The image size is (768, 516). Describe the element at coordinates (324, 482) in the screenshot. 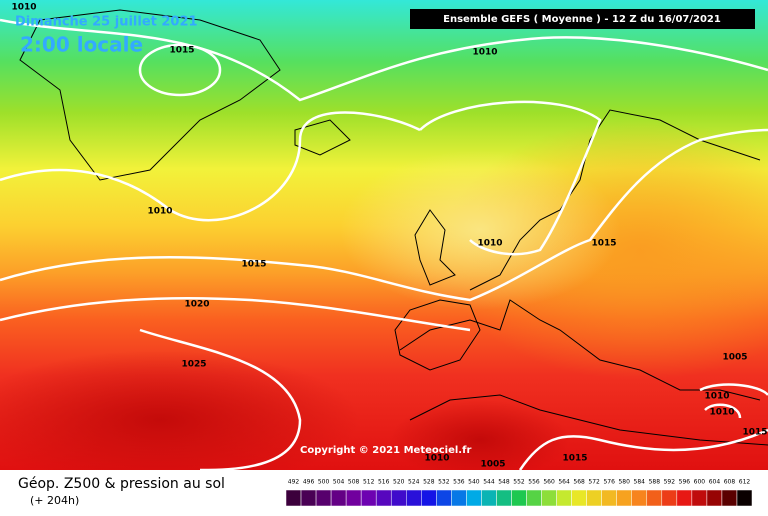

I see `legend-label: 500` at that location.